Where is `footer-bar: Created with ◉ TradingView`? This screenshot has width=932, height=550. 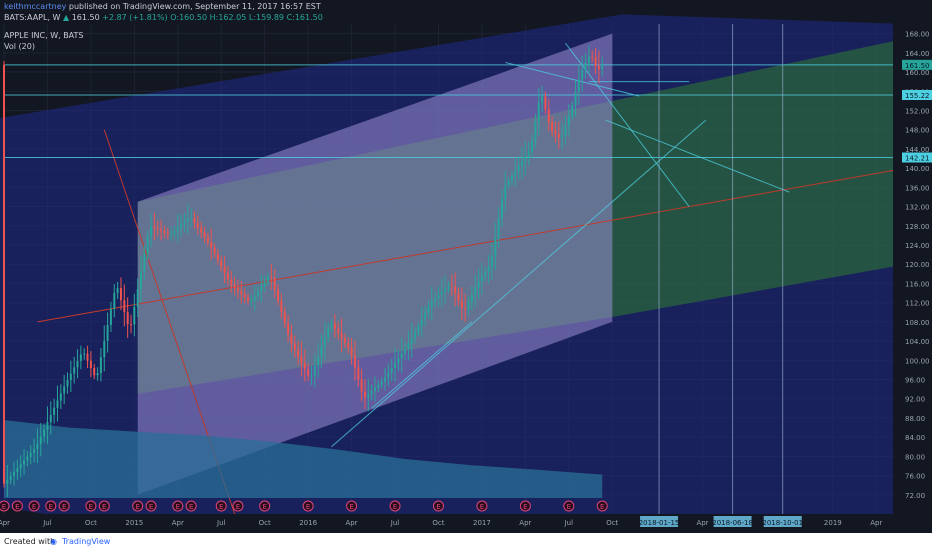
footer-bar: Created with ◉ TradingView is located at coordinates (466, 541).